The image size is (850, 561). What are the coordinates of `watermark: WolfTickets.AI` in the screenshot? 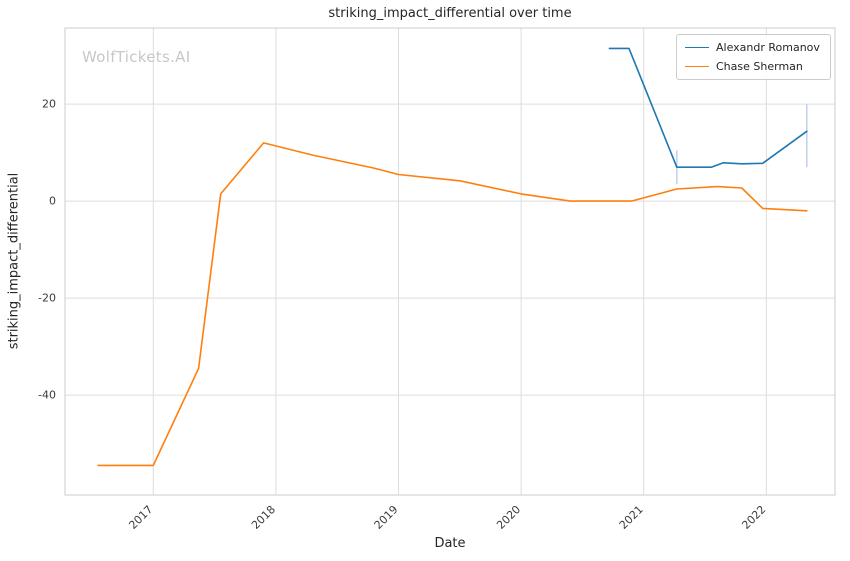 It's located at (136, 57).